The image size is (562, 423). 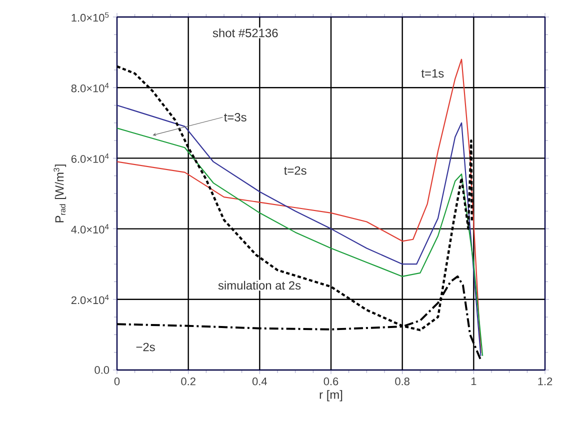 What do you see at coordinates (188, 382) in the screenshot?
I see `x-tick-label: 0.2` at bounding box center [188, 382].